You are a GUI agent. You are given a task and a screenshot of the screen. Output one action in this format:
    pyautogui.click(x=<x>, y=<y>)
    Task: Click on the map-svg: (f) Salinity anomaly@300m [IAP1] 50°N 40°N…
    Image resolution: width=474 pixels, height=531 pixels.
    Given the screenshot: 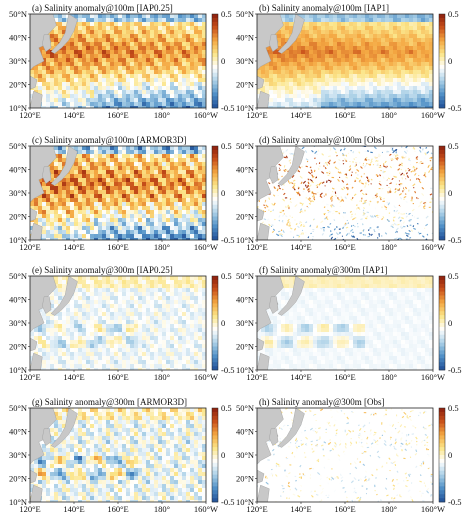 What is the action you would take?
    pyautogui.click(x=349, y=323)
    